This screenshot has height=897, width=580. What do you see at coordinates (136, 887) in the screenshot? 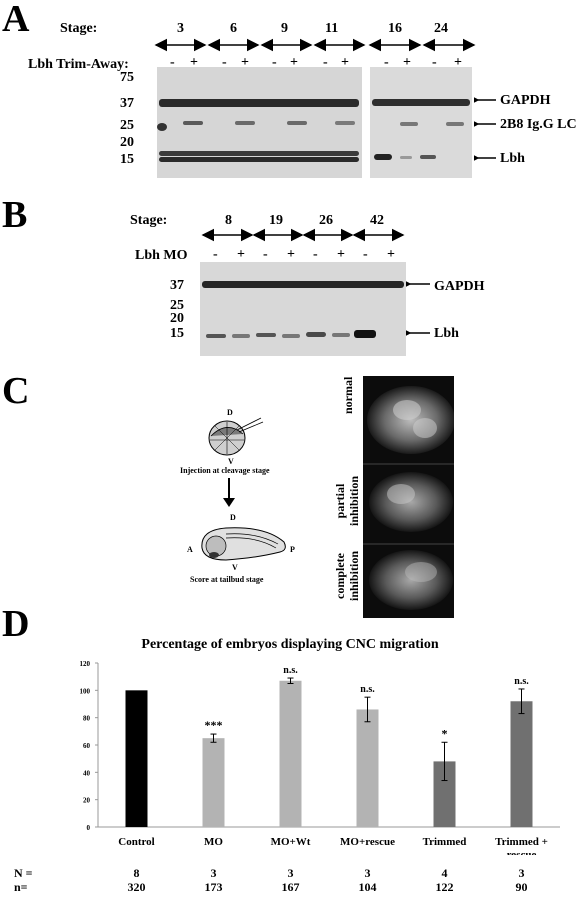
I see `n-value: 320` at bounding box center [136, 887].